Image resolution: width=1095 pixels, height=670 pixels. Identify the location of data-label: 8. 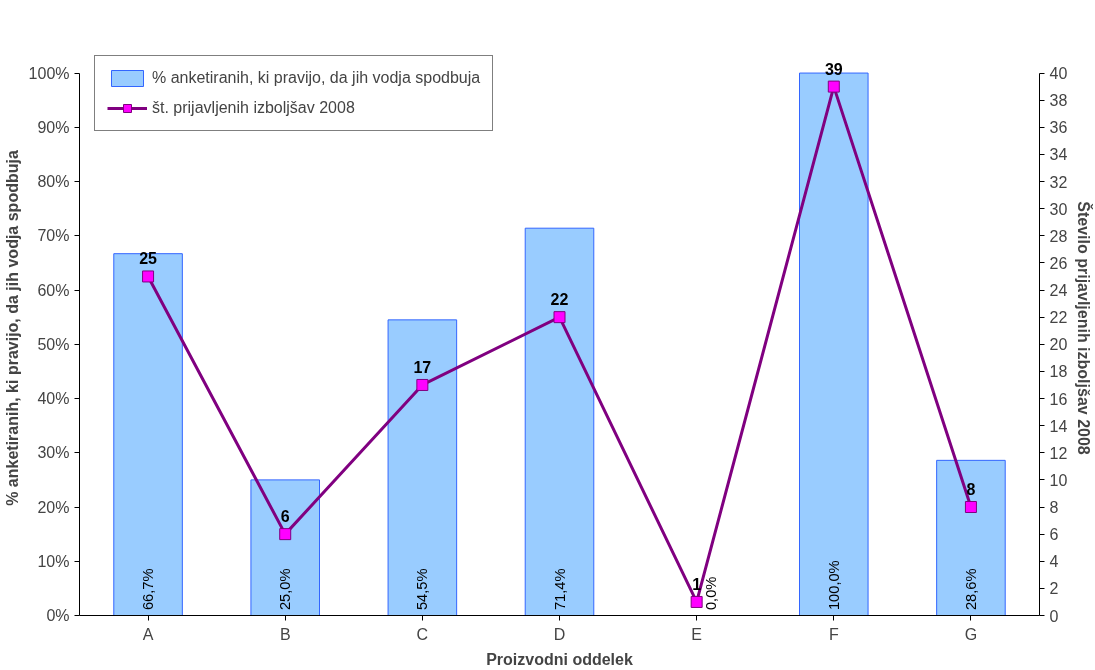
(971, 490).